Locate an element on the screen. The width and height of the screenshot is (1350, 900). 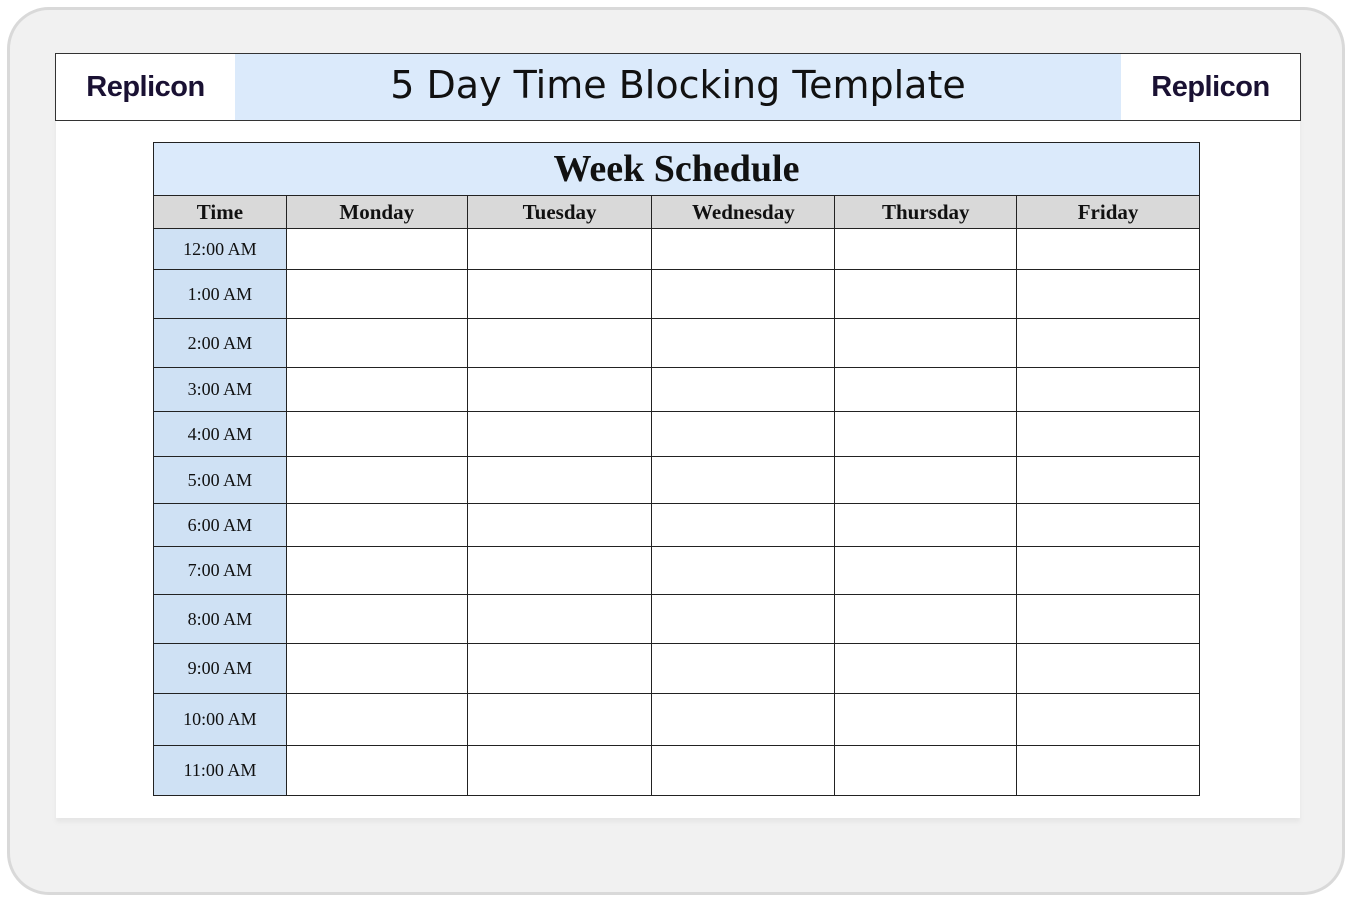
time-label: 6:00 AM is located at coordinates (220, 525).